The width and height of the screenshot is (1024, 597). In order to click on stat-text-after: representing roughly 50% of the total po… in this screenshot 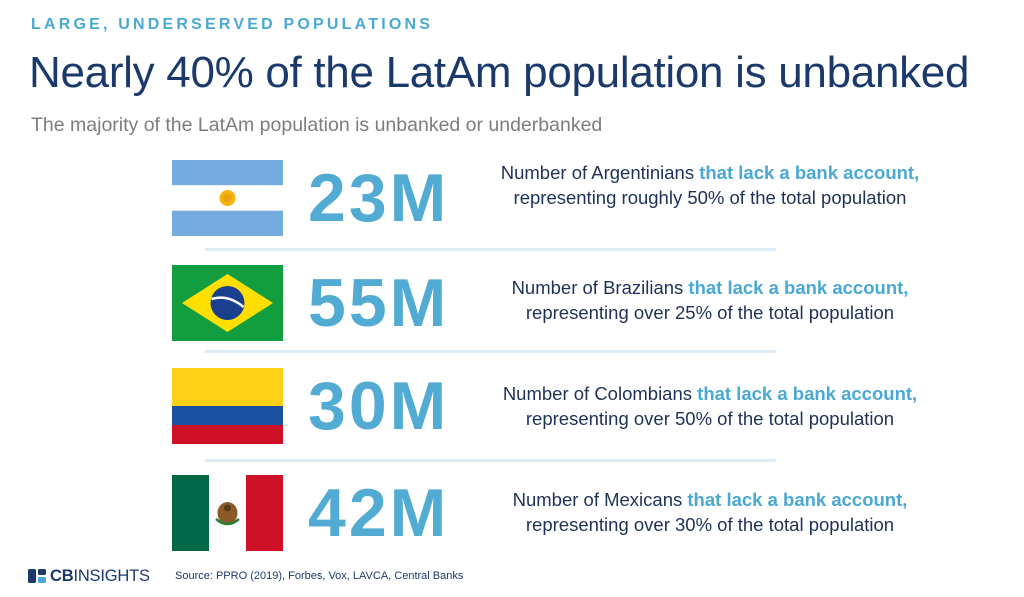, I will do `click(710, 197)`.